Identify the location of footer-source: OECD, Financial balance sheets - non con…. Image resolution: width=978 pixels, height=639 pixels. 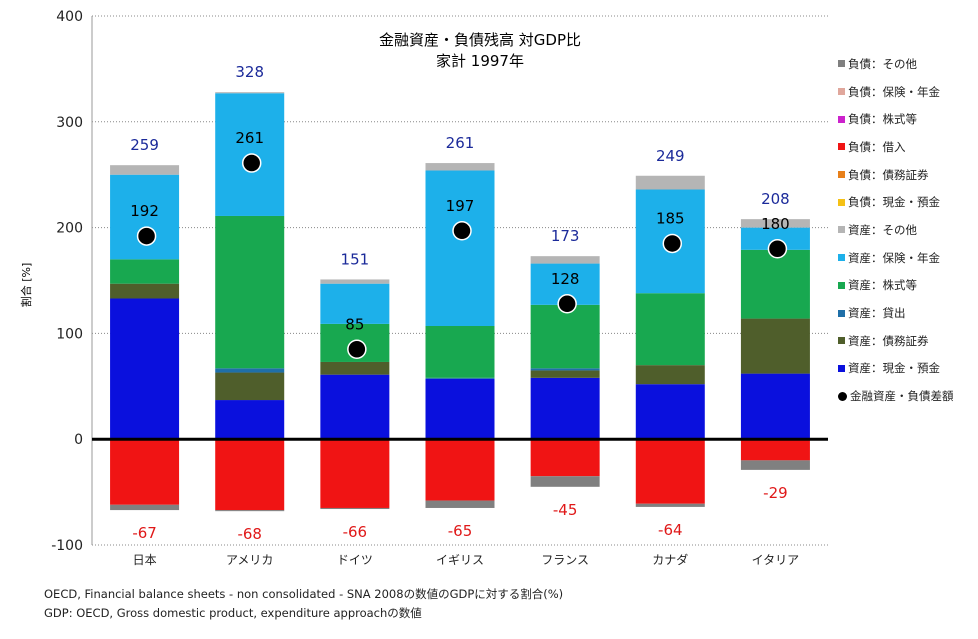
(304, 594).